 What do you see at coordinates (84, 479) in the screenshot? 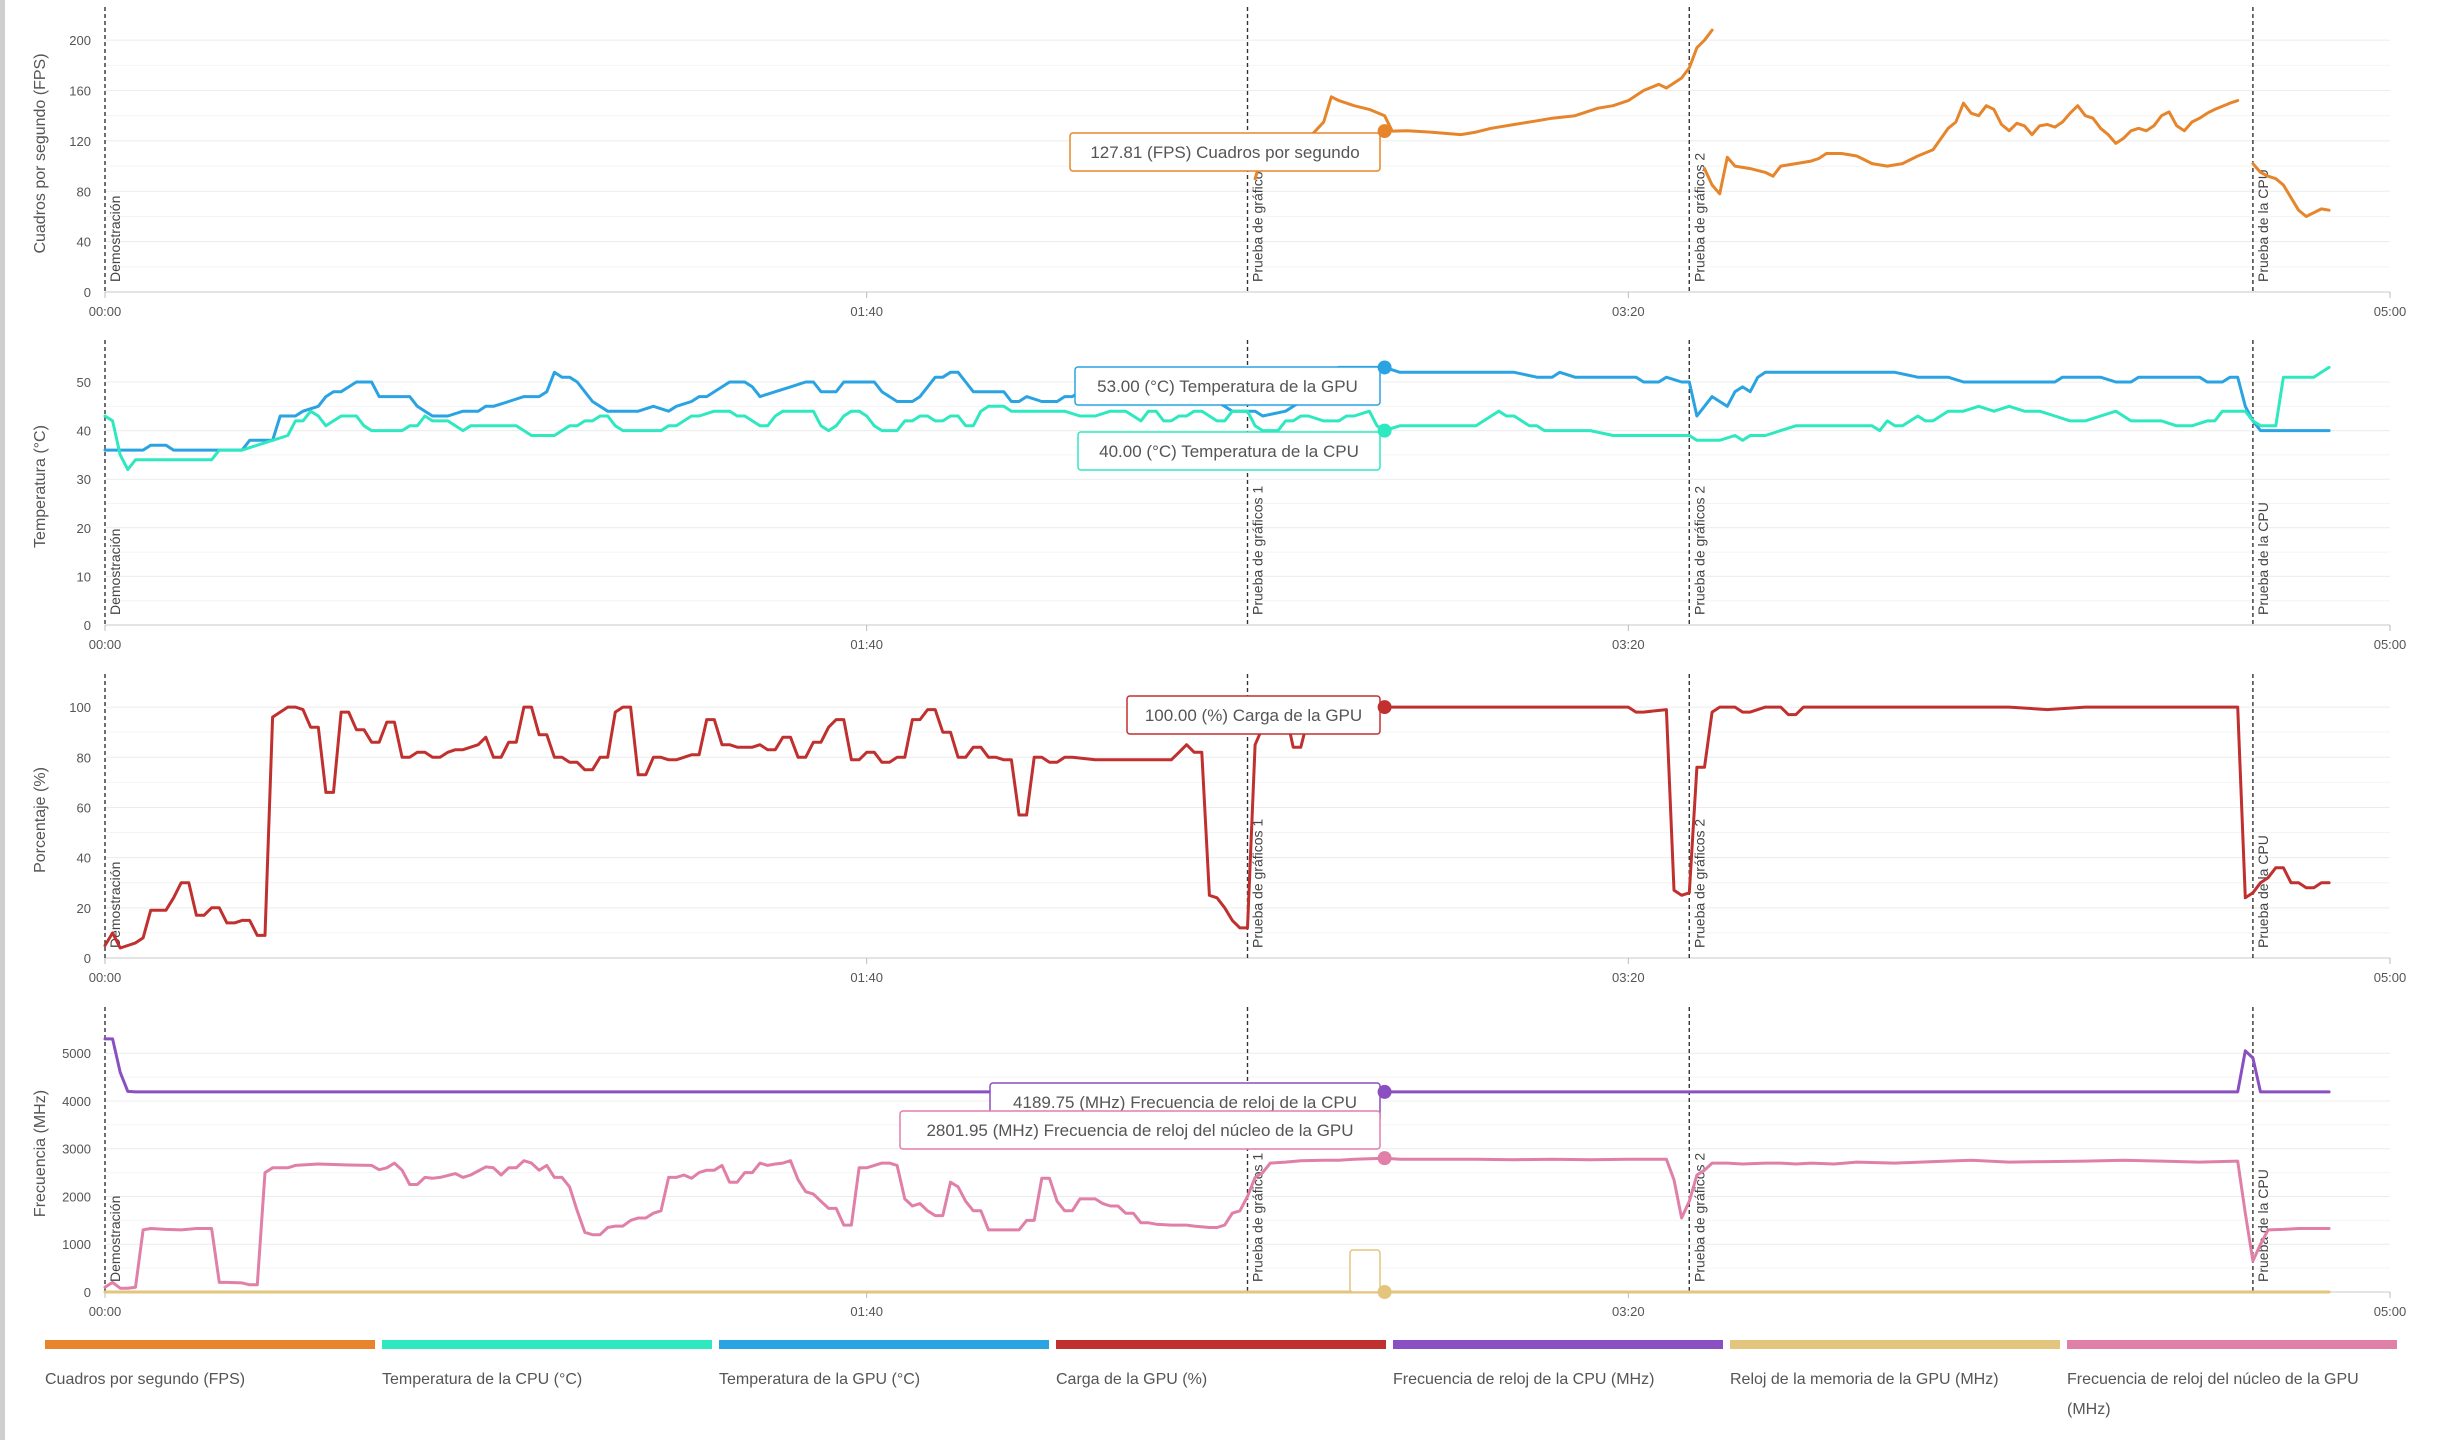
I see `y-tick-label: 30` at bounding box center [84, 479].